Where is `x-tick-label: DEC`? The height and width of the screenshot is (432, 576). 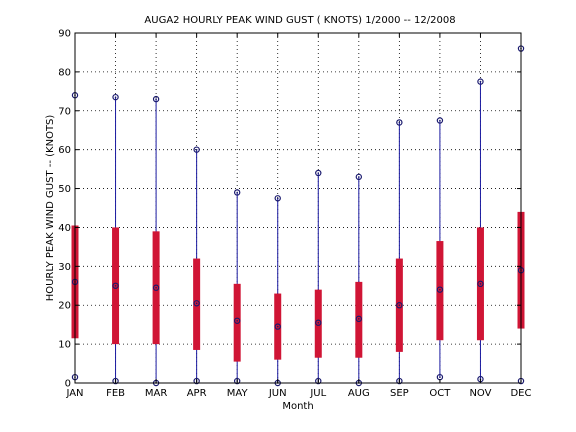 x-tick-label: DEC is located at coordinates (520, 393).